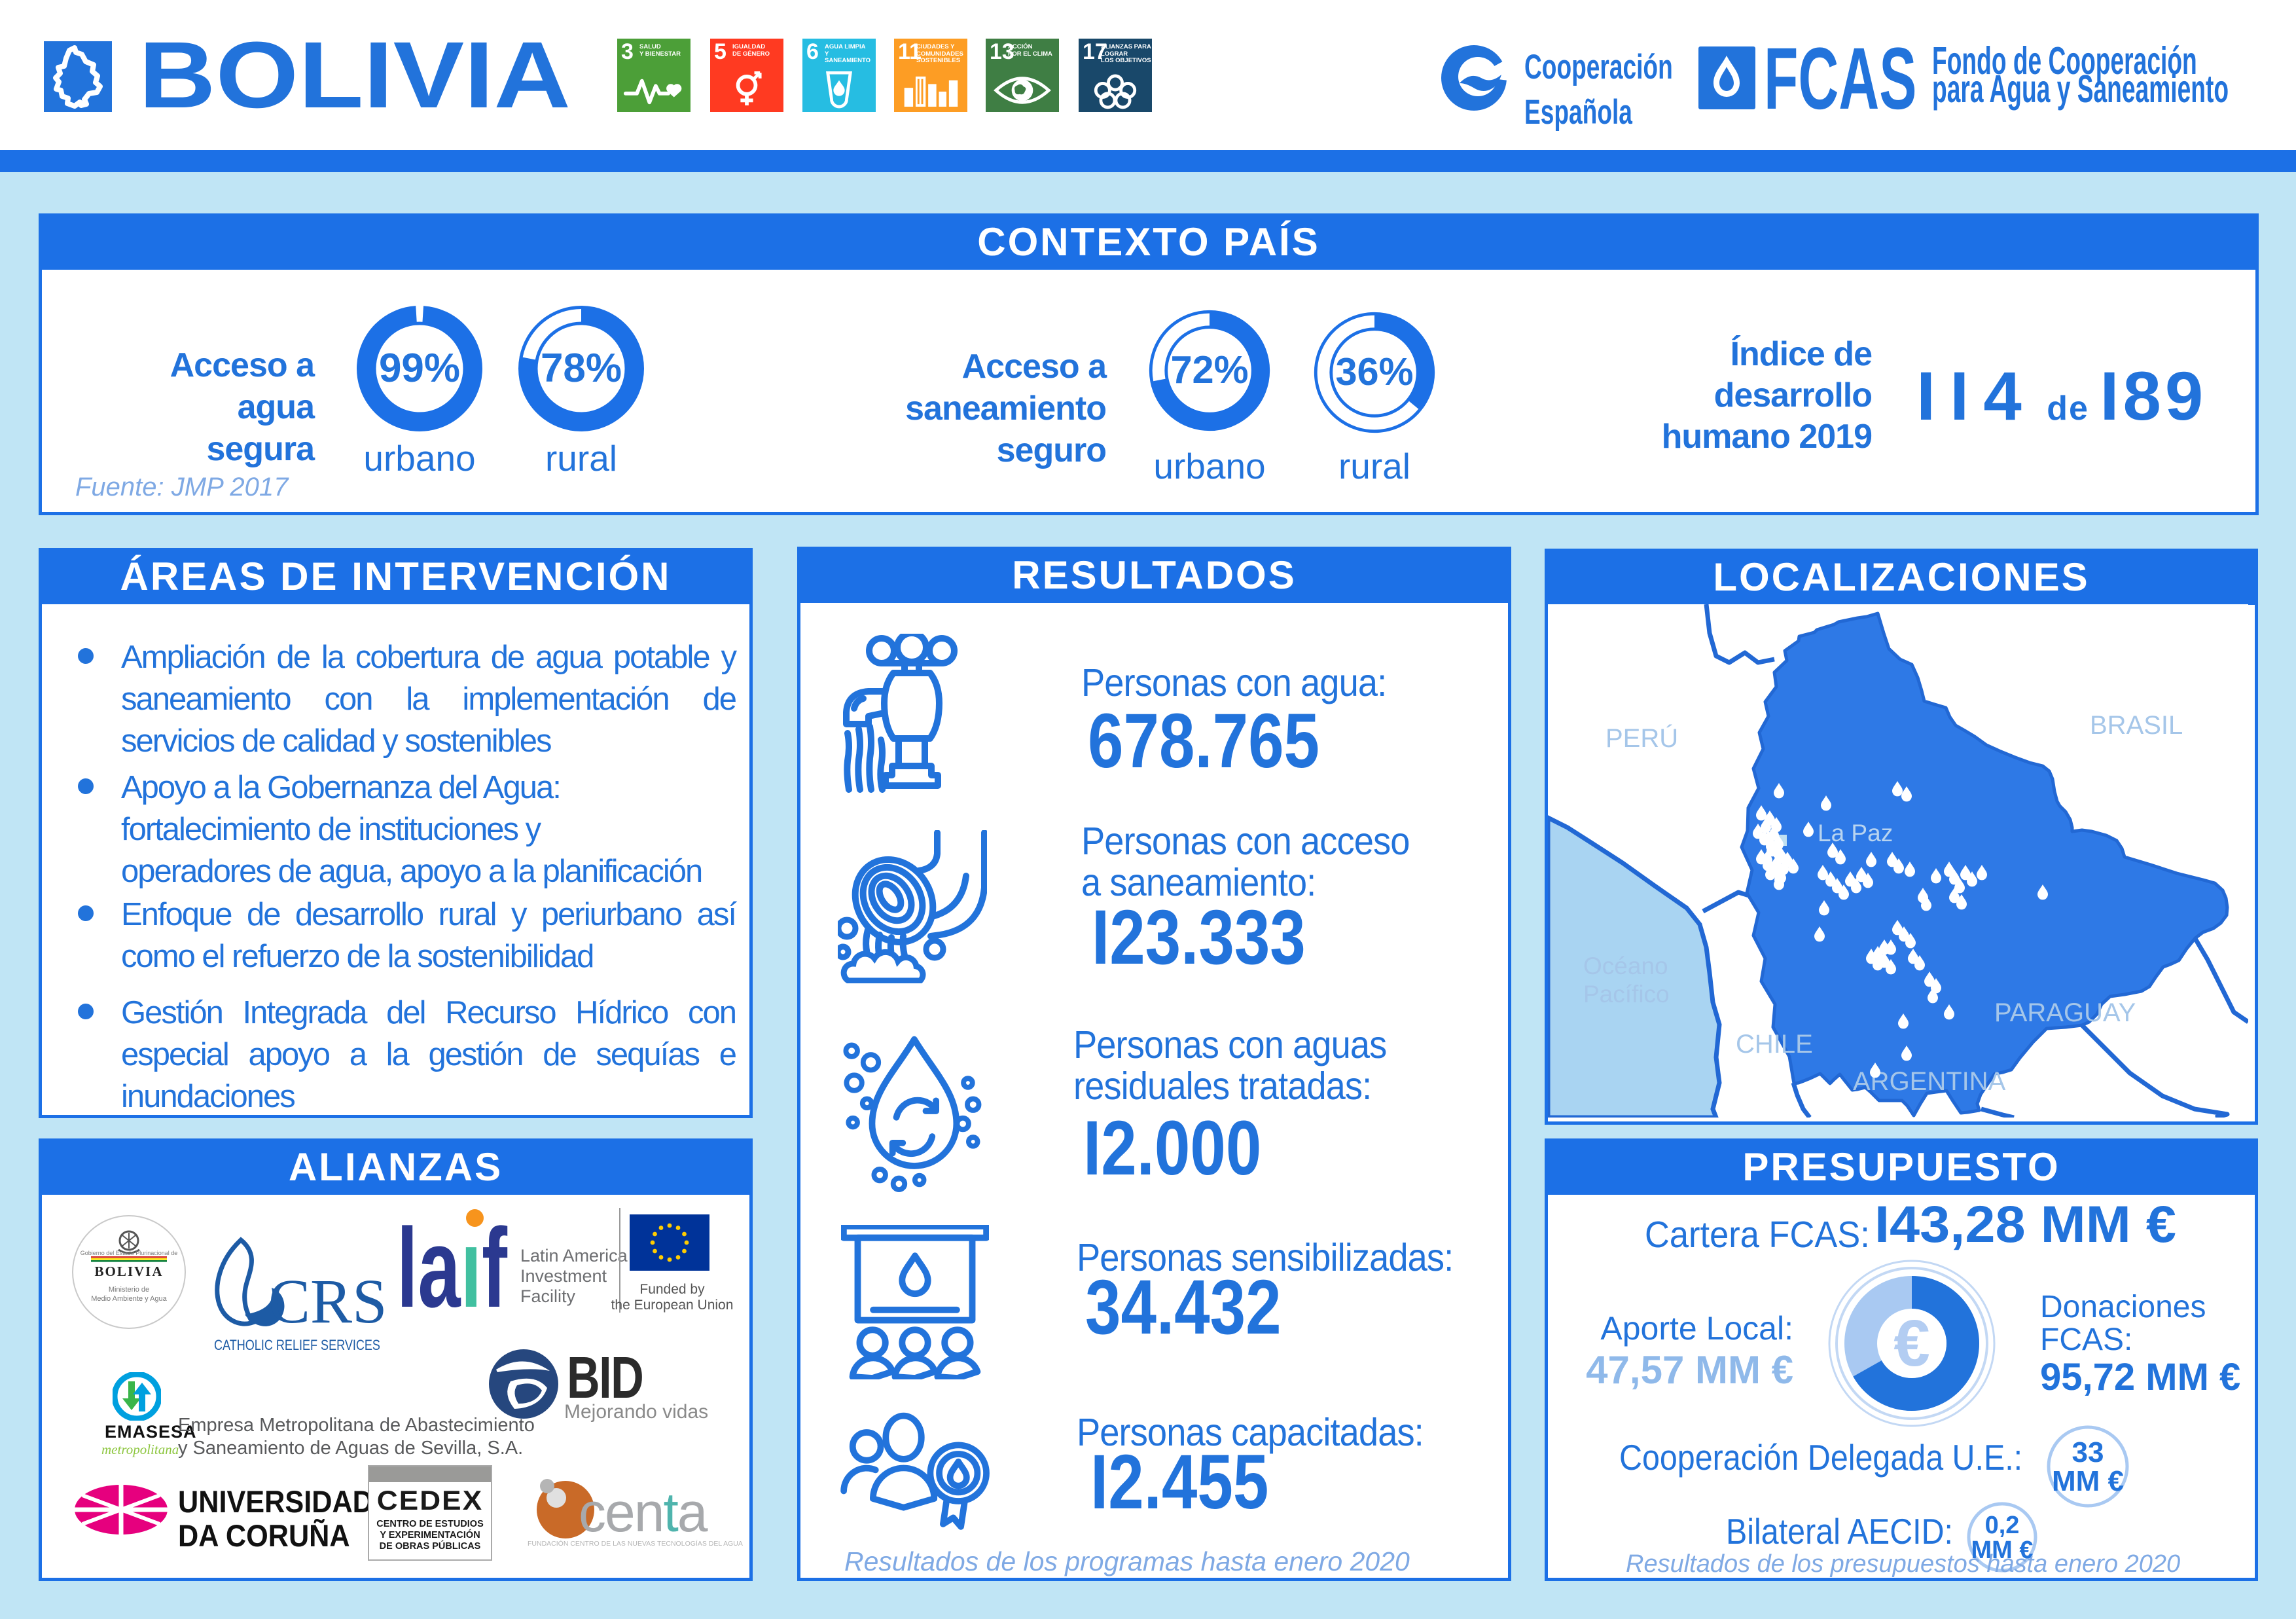 The height and width of the screenshot is (1619, 2296). Describe the element at coordinates (1374, 372) in the screenshot. I see `svg-text: 36%` at that location.